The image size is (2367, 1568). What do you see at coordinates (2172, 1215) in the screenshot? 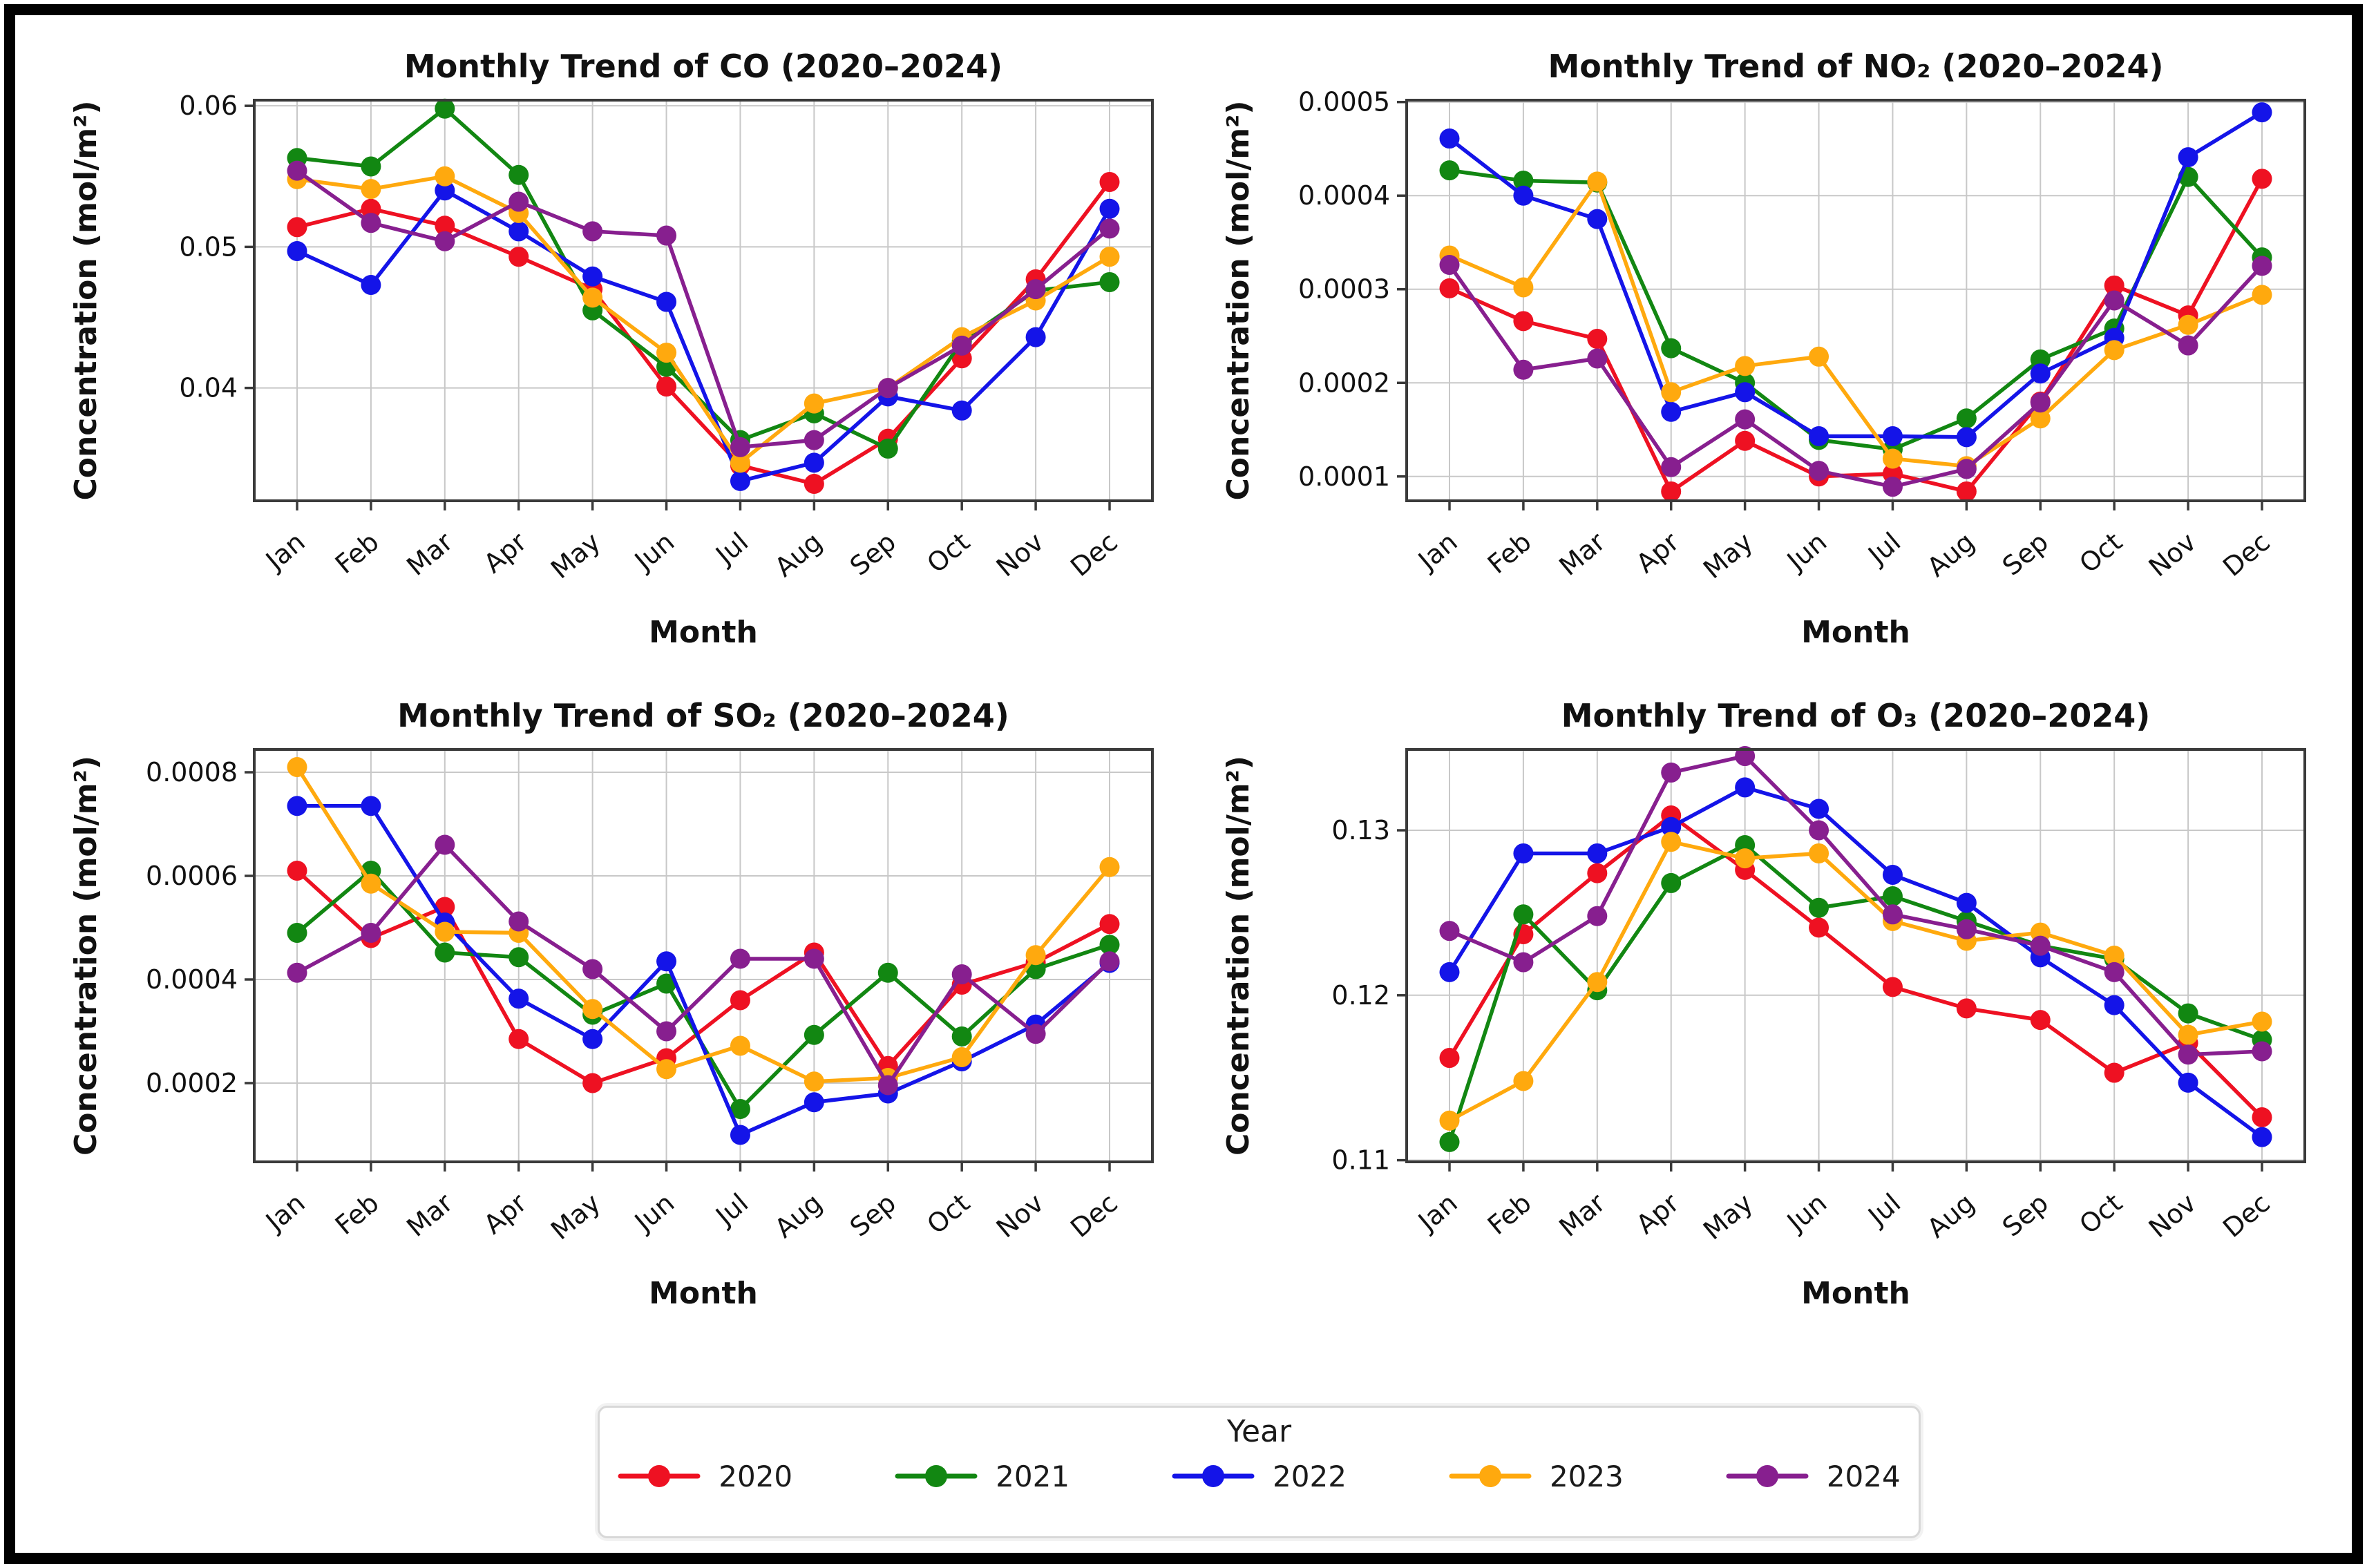
I see `x-tick-label: Nov` at bounding box center [2172, 1215].